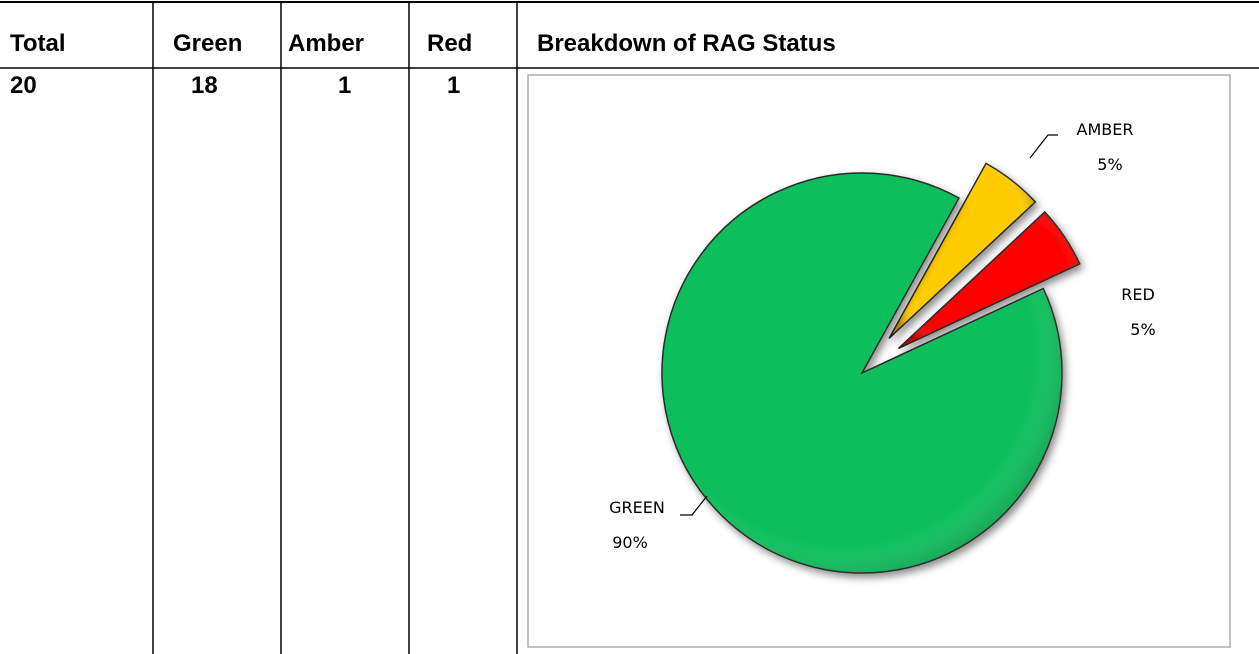 The width and height of the screenshot is (1259, 654). What do you see at coordinates (637, 507) in the screenshot?
I see `slice-label: GREEN` at bounding box center [637, 507].